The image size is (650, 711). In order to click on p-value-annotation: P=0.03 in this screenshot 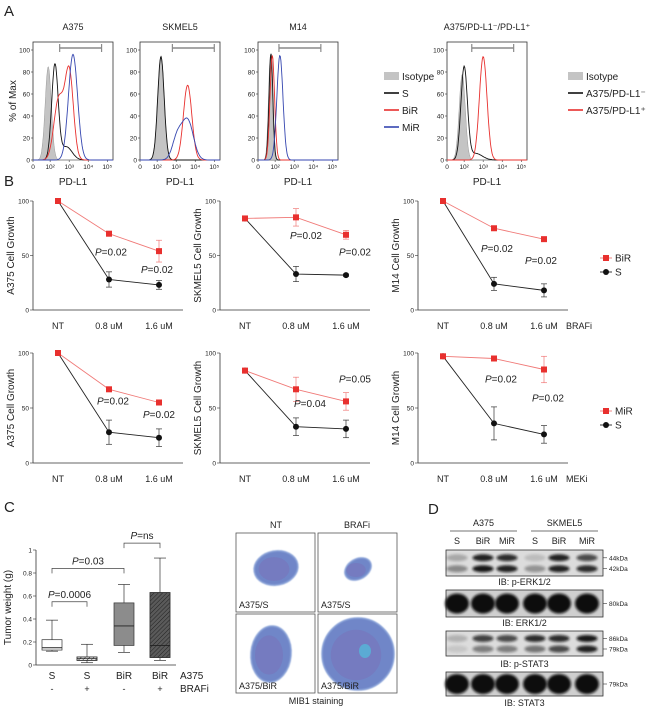, I will do `click(88, 561)`.